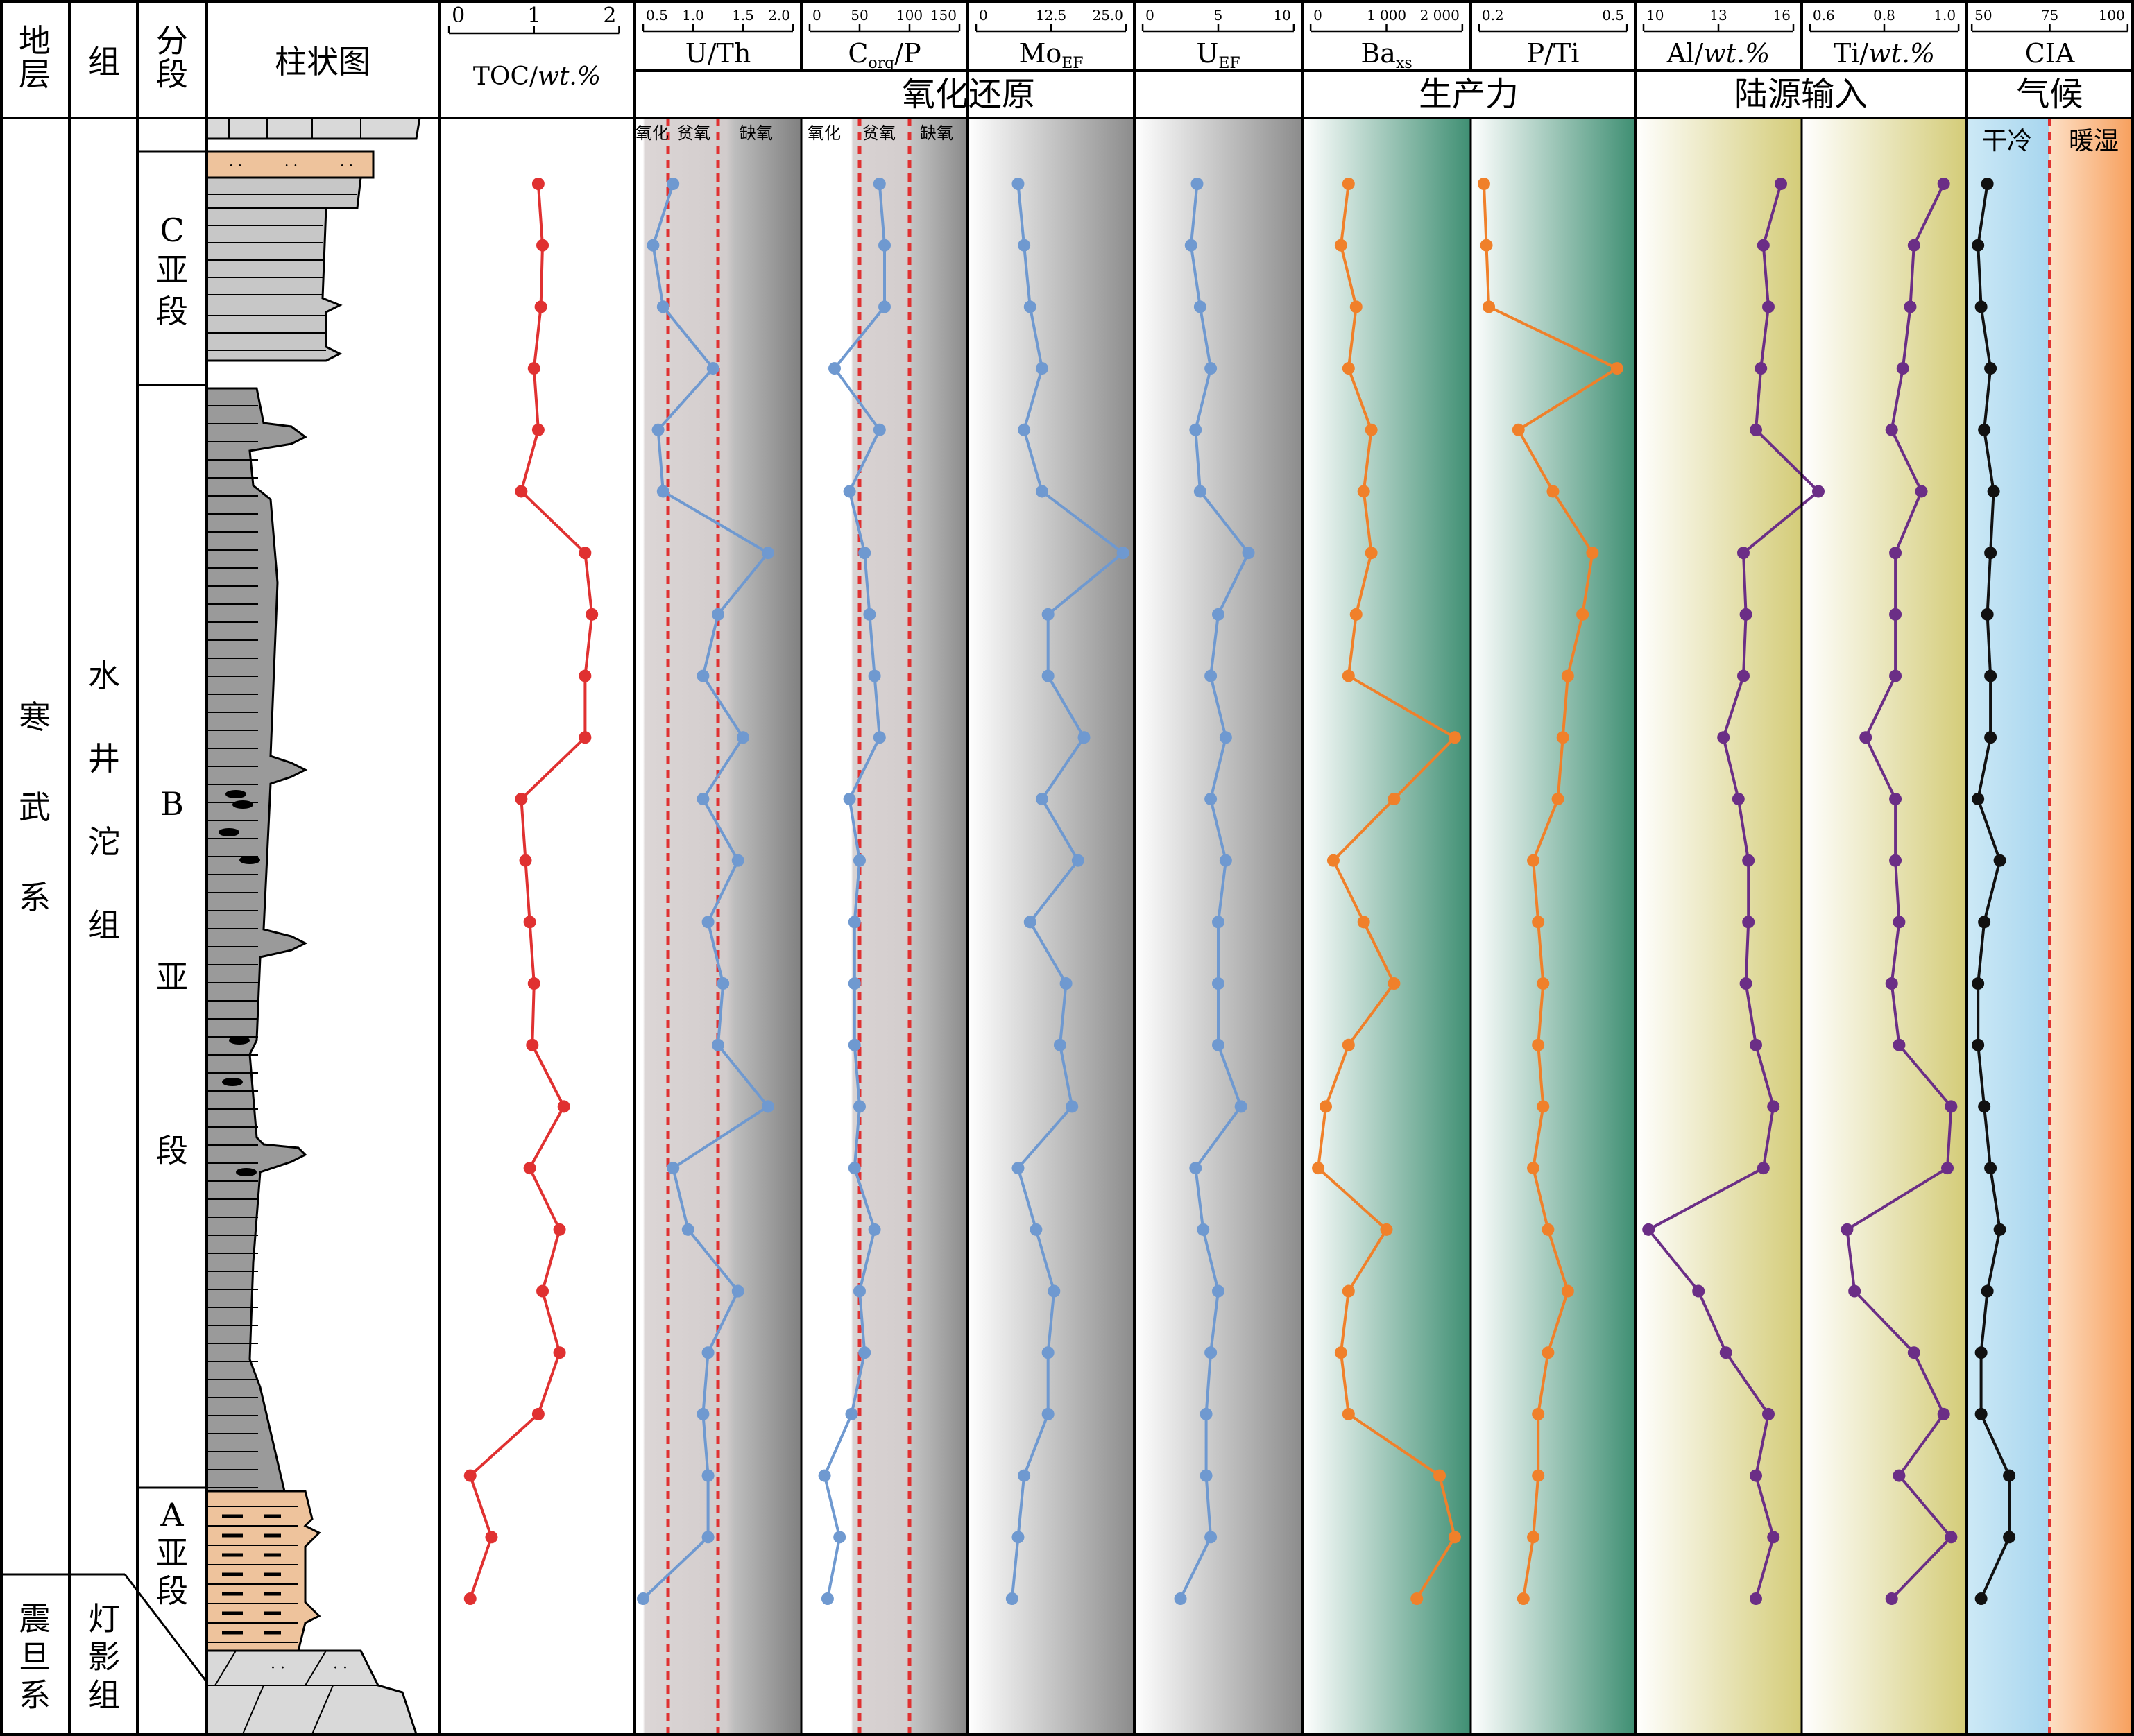 Image resolution: width=2134 pixels, height=1736 pixels. What do you see at coordinates (35, 74) in the screenshot?
I see `header-stratum-char: 层` at bounding box center [35, 74].